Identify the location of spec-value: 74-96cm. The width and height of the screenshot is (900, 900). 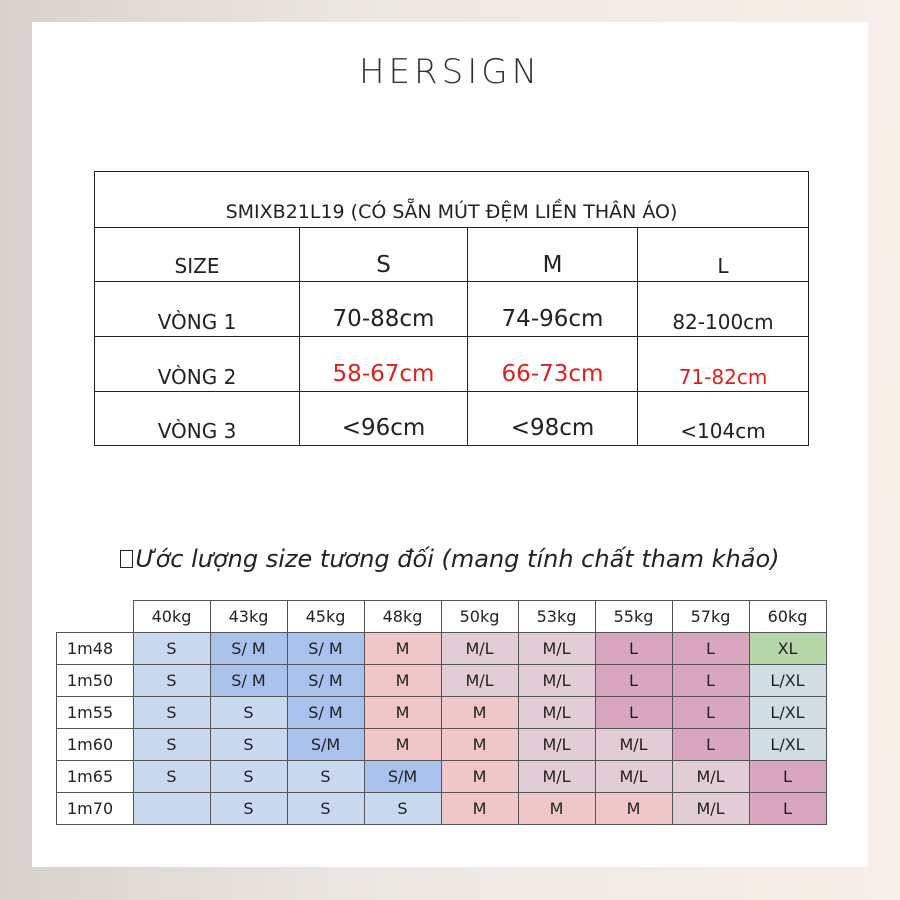
(553, 309).